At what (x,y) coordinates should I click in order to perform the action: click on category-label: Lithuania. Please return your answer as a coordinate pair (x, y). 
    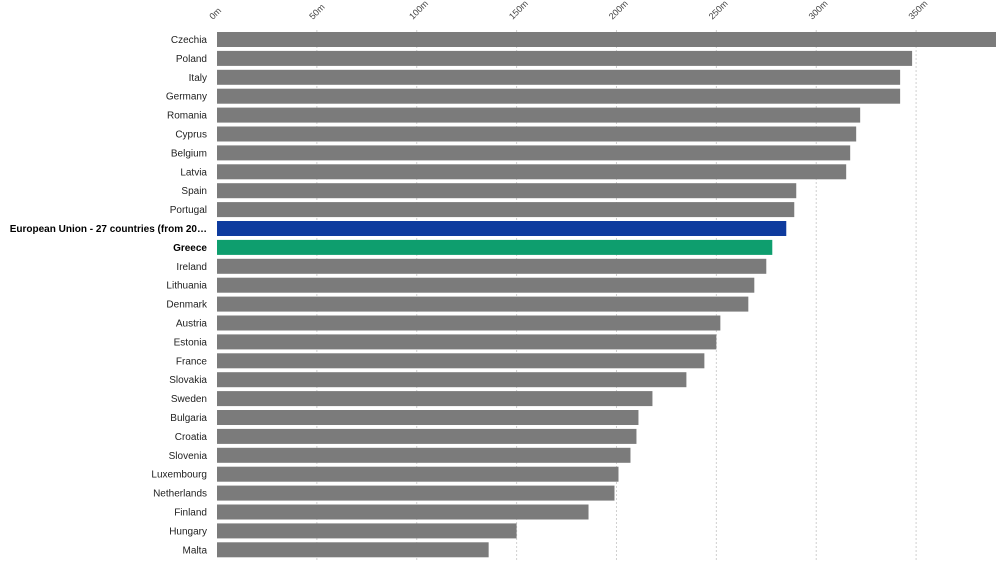
    Looking at the image, I should click on (186, 286).